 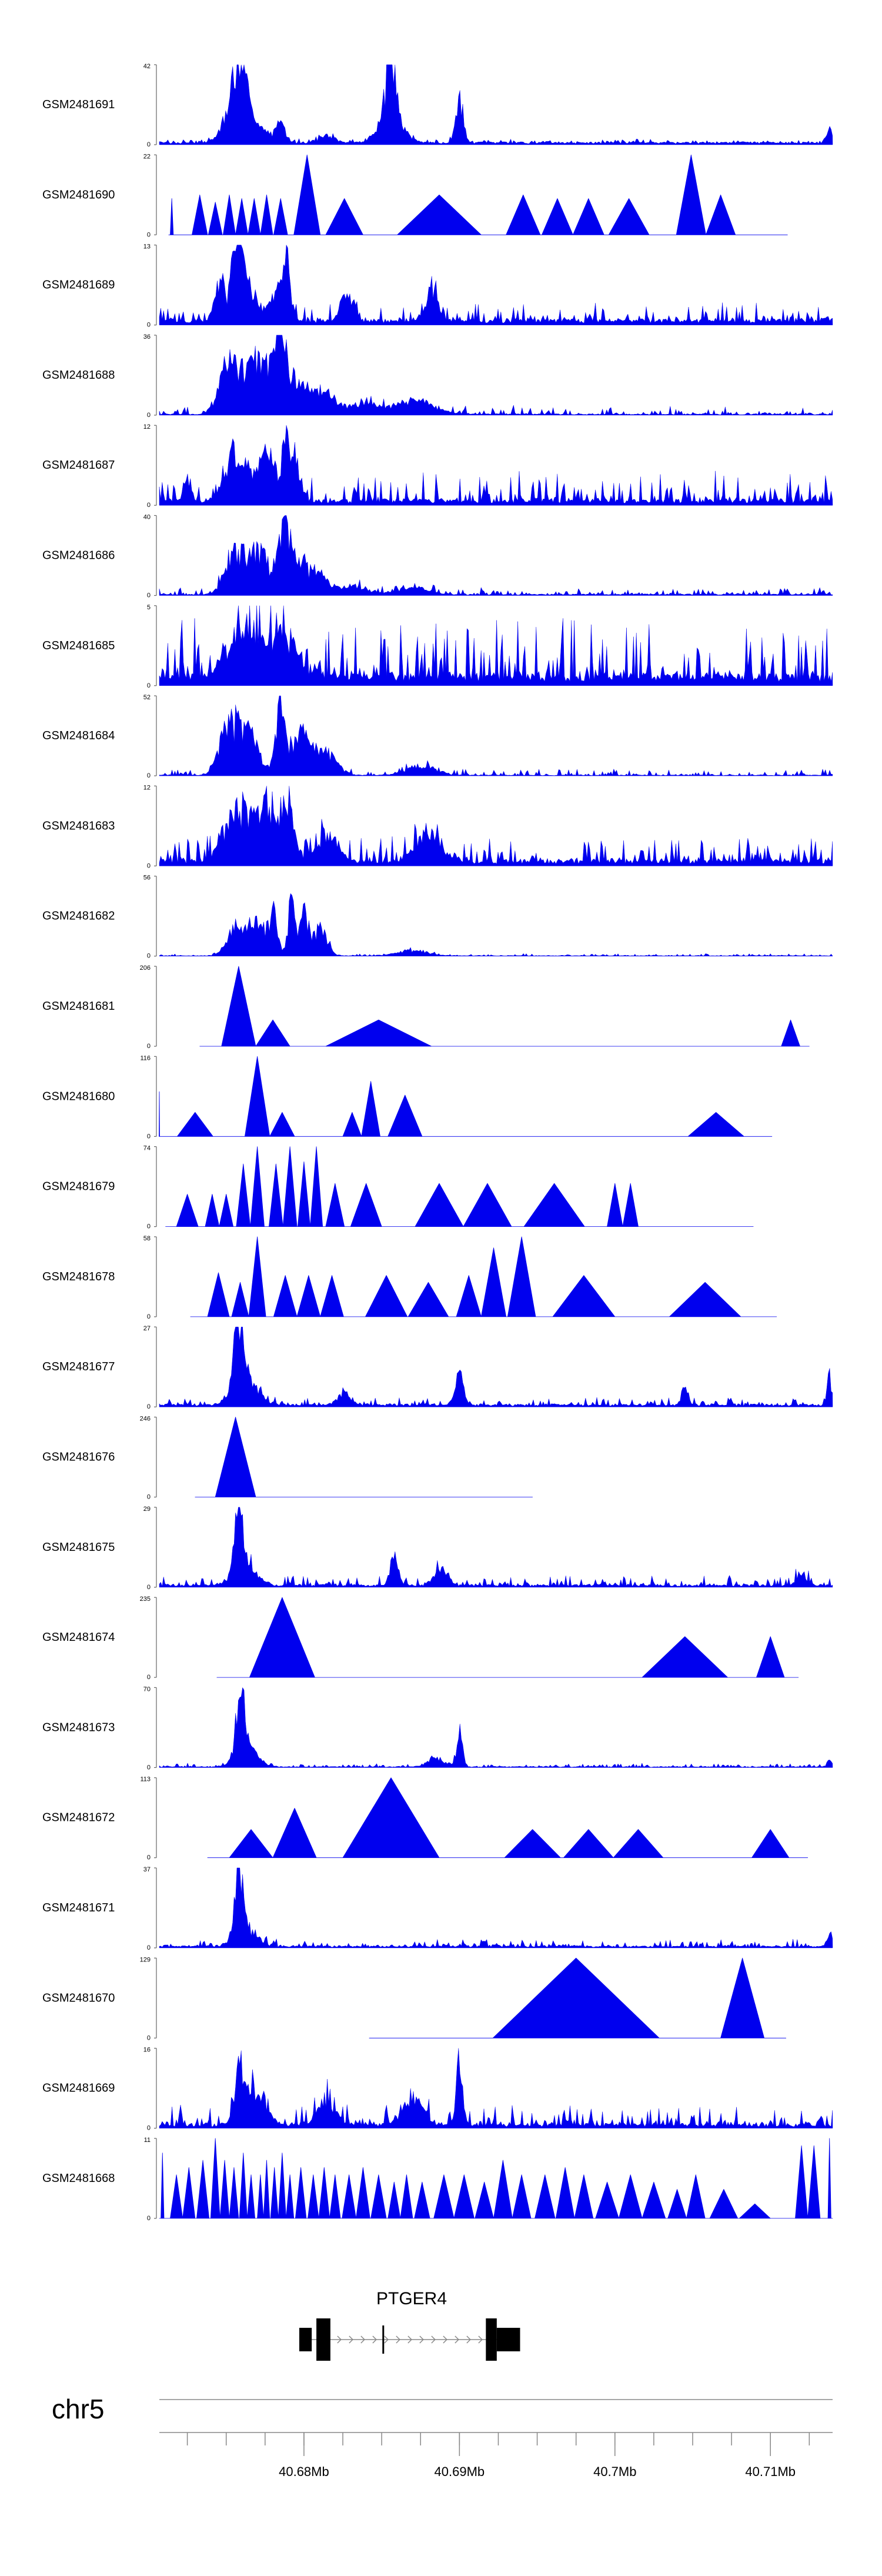 What do you see at coordinates (145, 1959) in the screenshot?
I see `y-max-label: 129` at bounding box center [145, 1959].